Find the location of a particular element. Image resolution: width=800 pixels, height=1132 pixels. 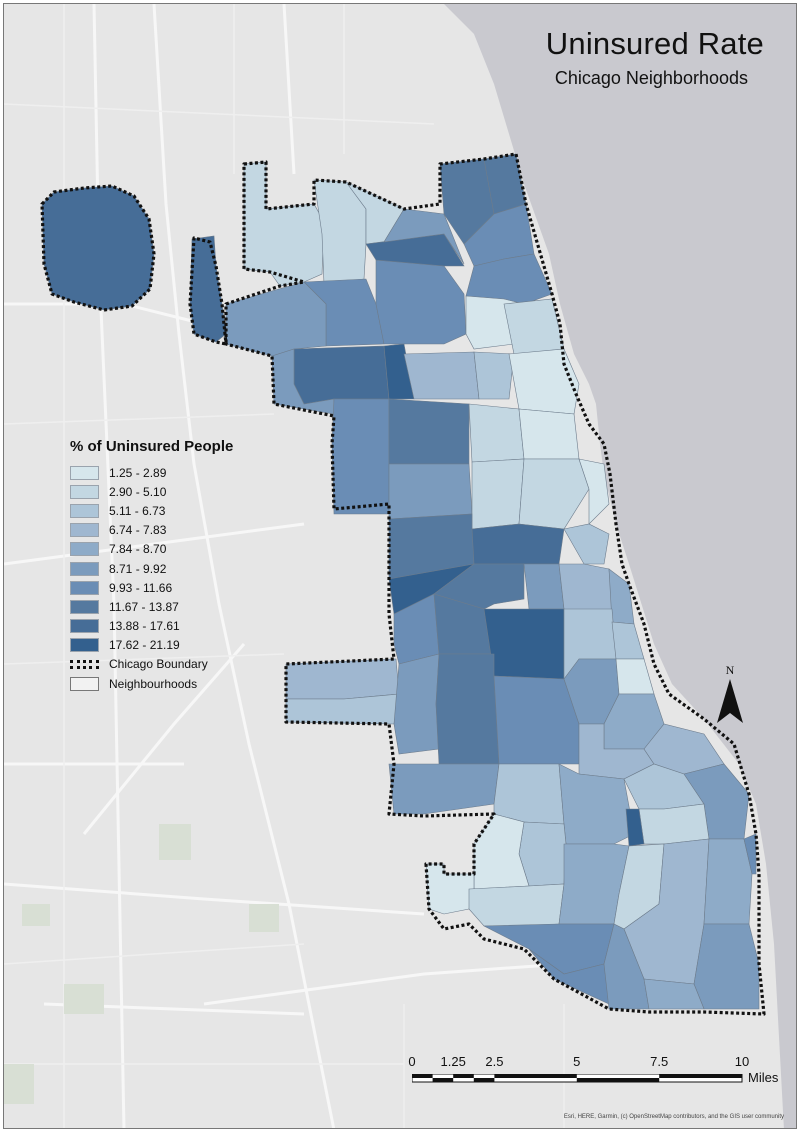

scale-tick-label: 2.5 is located at coordinates (494, 1061).